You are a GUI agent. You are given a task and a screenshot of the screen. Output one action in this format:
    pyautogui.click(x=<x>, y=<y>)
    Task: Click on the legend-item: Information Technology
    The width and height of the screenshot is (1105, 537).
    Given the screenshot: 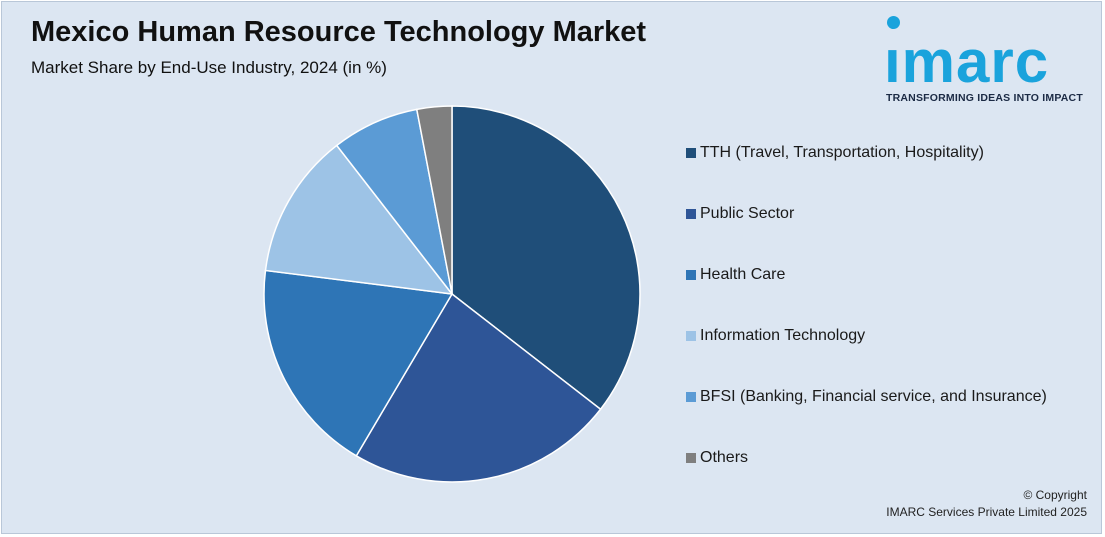 What is the action you would take?
    pyautogui.click(x=775, y=336)
    